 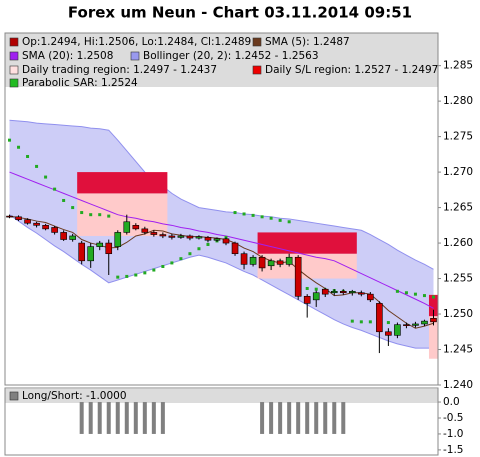 I want to click on y-tick-label: 1.250, so click(x=458, y=314).